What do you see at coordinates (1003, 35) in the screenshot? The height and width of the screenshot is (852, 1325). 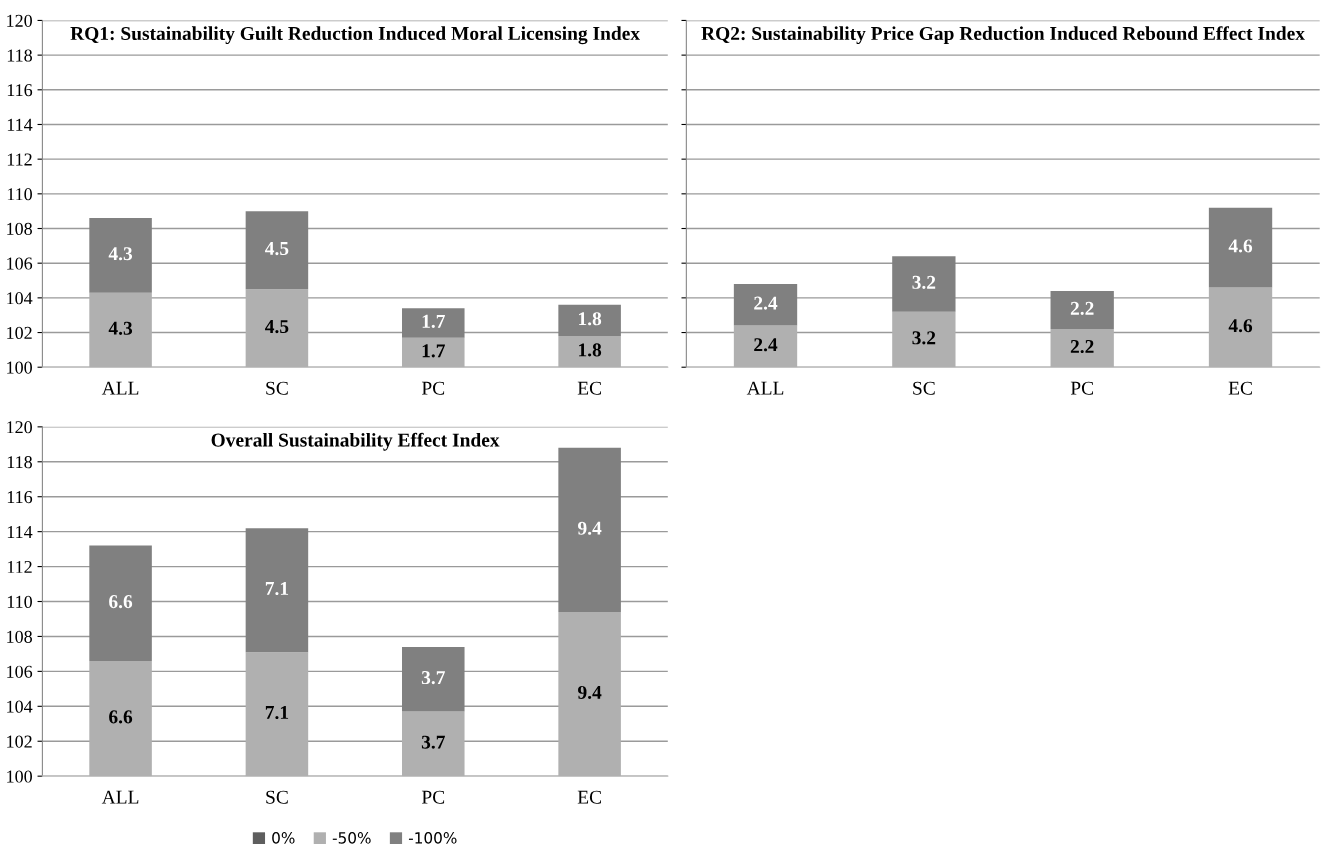 I see `chart-title: RQ2: Sustainability Price Gap Reduction Induced Rebound Effect Index` at bounding box center [1003, 35].